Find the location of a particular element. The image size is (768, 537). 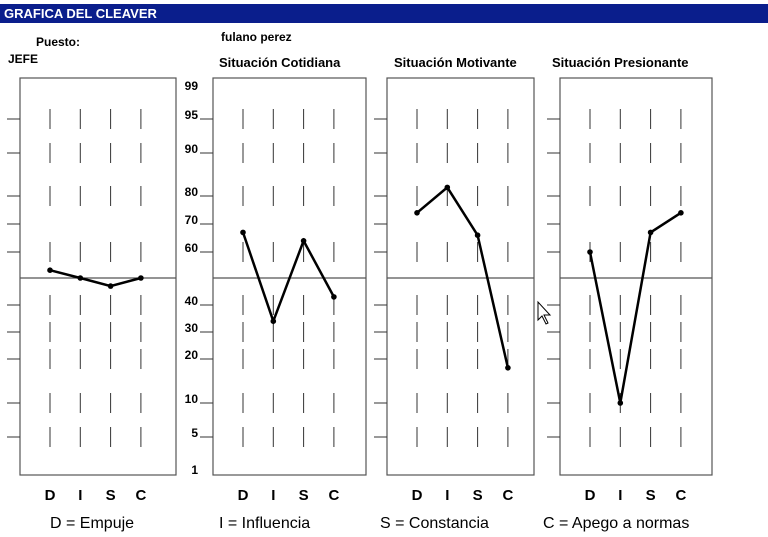

window-titlebar: GRAFICA DEL CLEAVER is located at coordinates (384, 13).